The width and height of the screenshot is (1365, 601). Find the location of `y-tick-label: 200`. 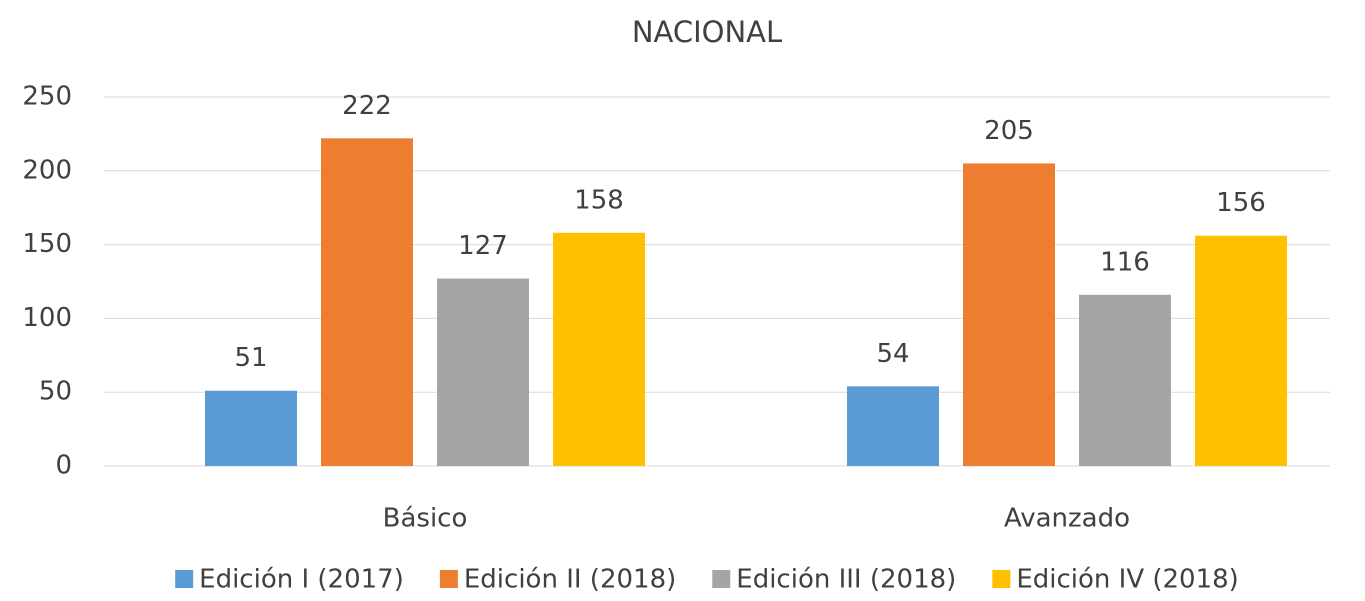

y-tick-label: 200 is located at coordinates (47, 170).